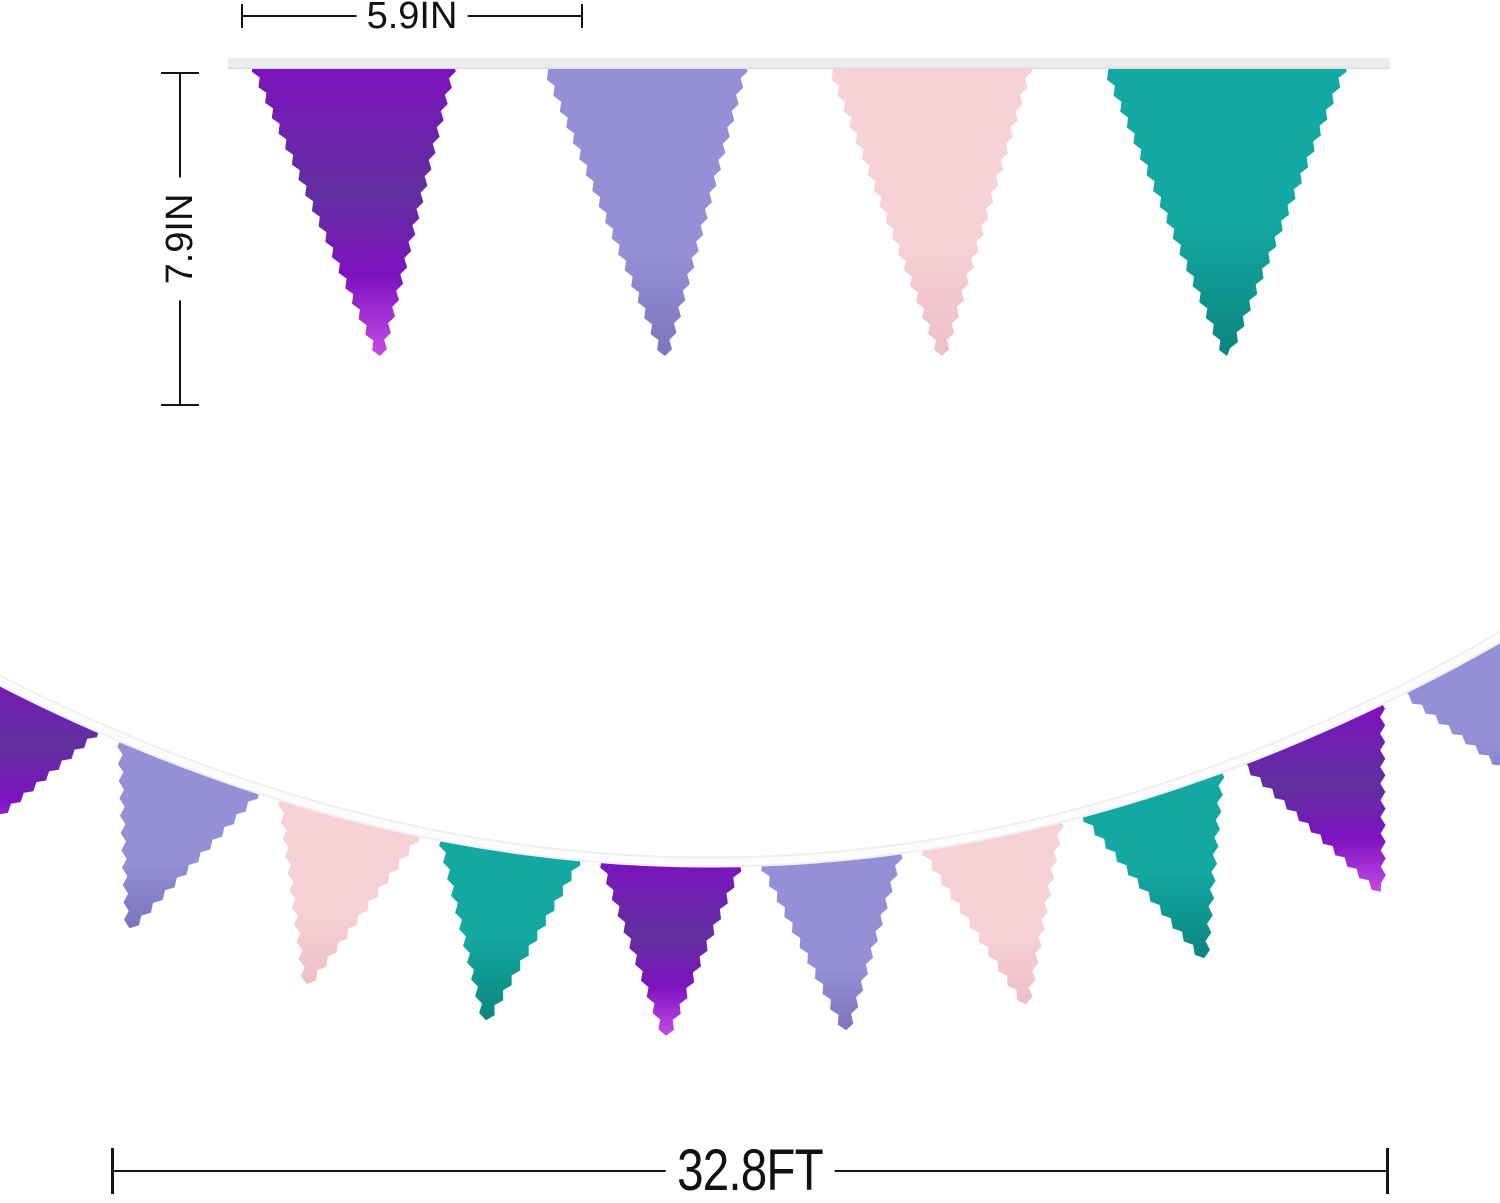 Image resolution: width=1500 pixels, height=1203 pixels. I want to click on flag-height-dimension: 7.9IN, so click(180, 239).